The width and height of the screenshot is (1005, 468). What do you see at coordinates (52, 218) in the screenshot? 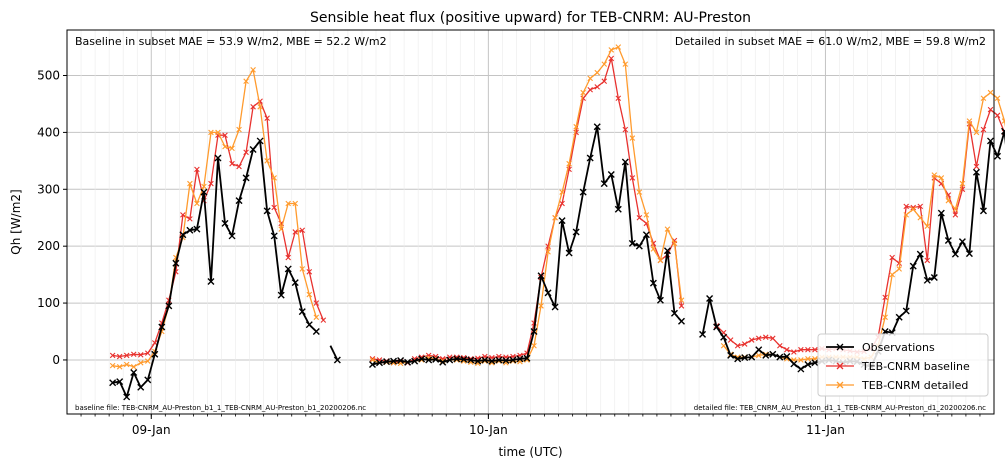
I see `y-axis: 0 100 200 300 400 500` at bounding box center [52, 218].